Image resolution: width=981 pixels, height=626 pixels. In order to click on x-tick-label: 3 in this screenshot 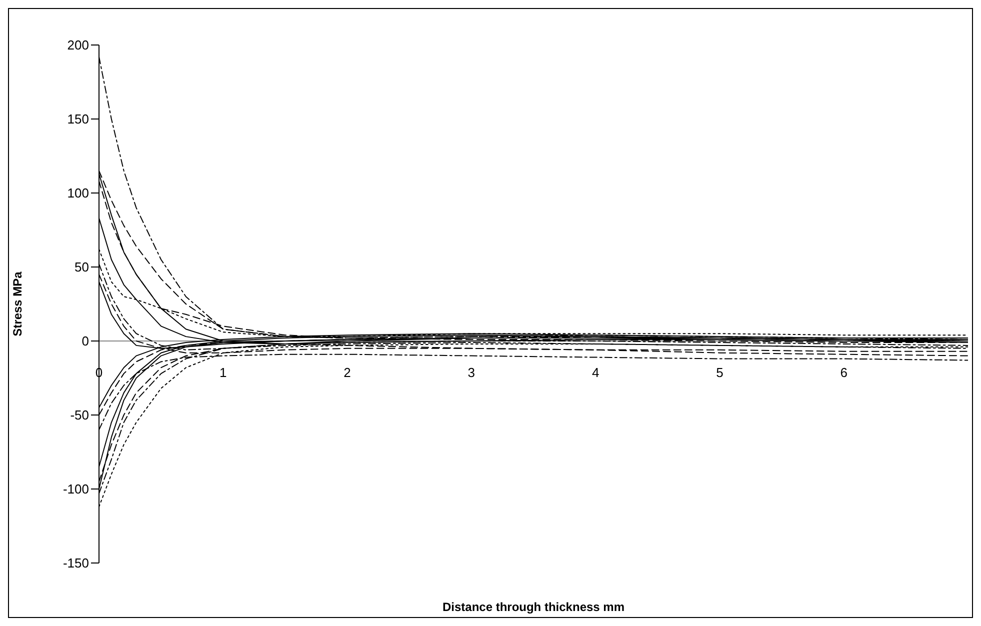, I will do `click(472, 372)`.